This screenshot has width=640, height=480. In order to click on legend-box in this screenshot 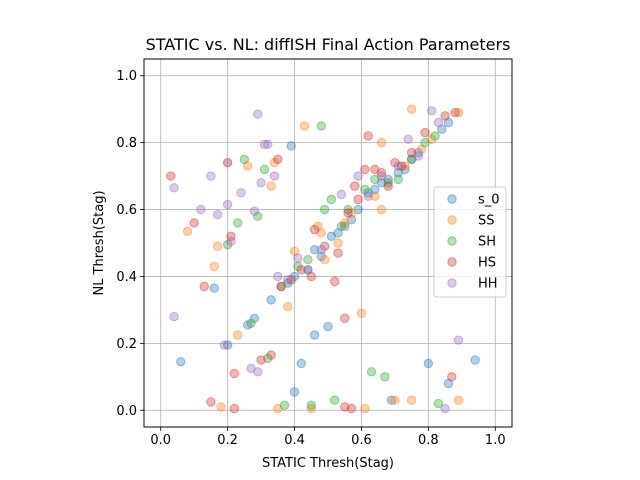, I will do `click(470, 242)`.